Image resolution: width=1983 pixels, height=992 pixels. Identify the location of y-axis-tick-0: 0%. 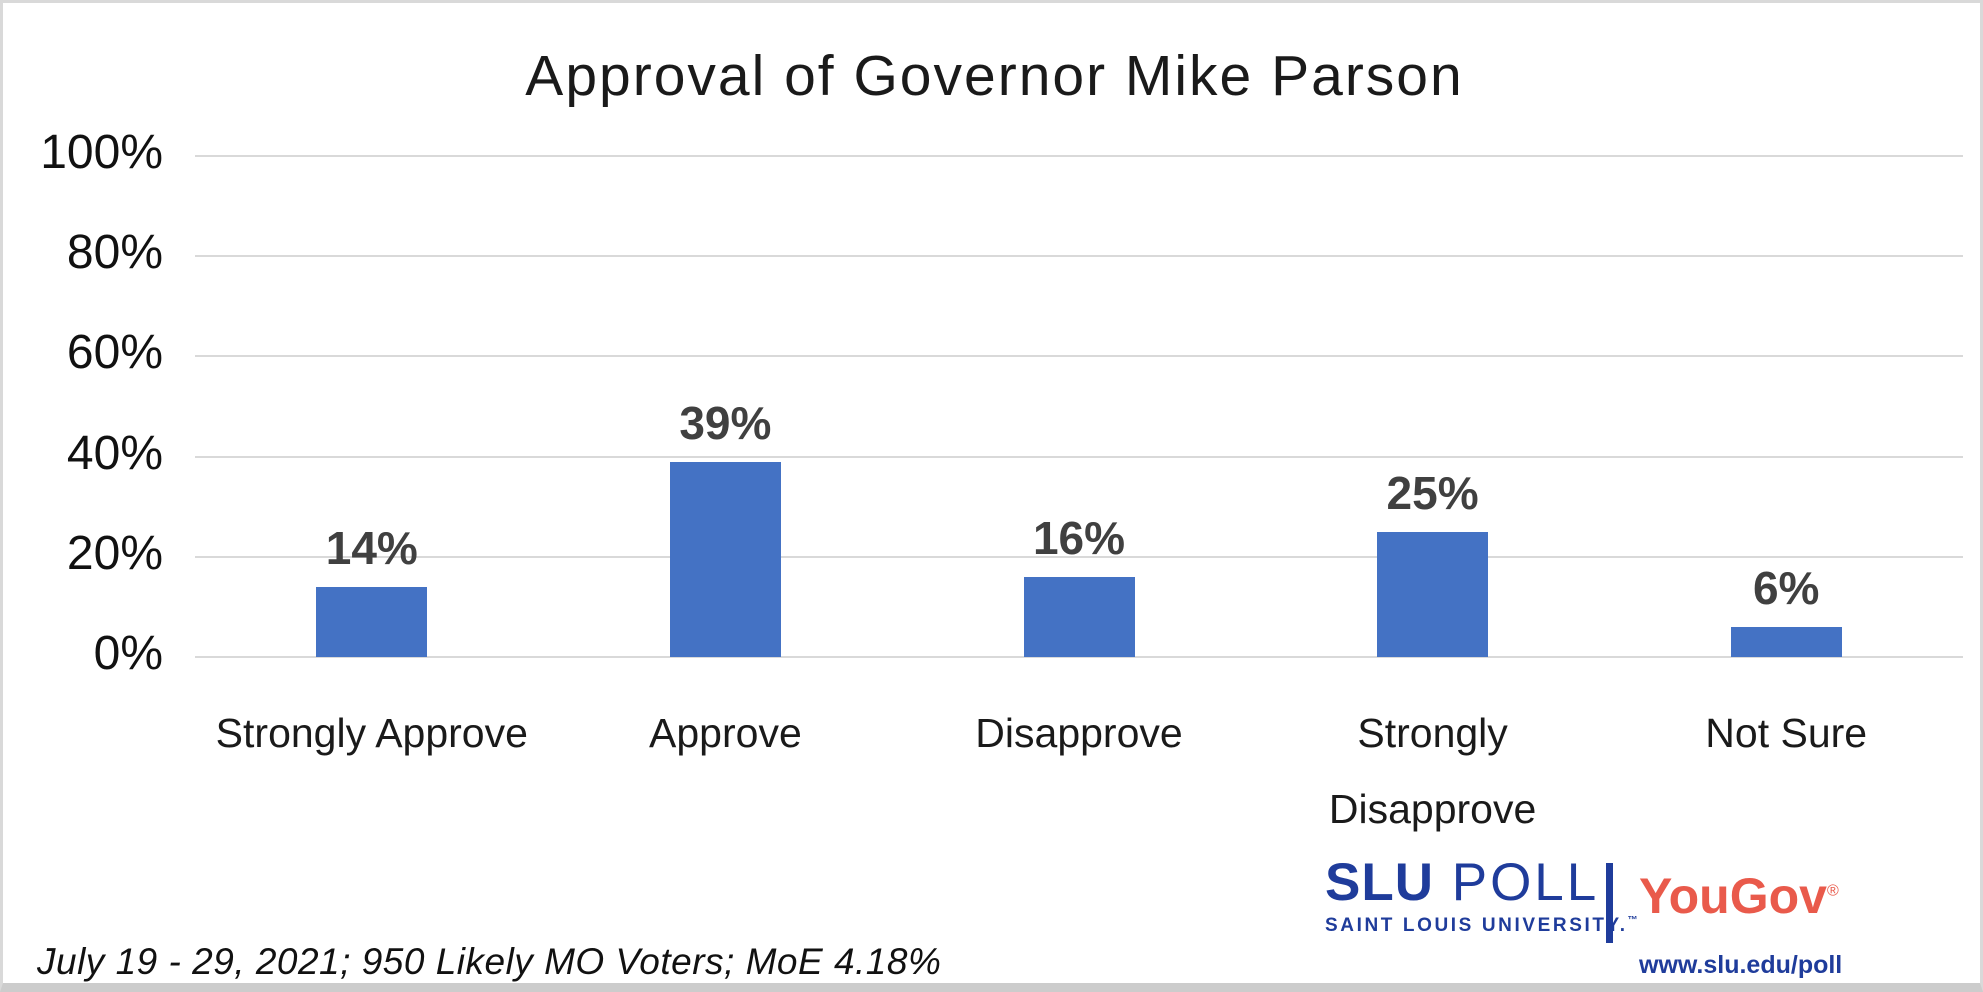
(128, 653).